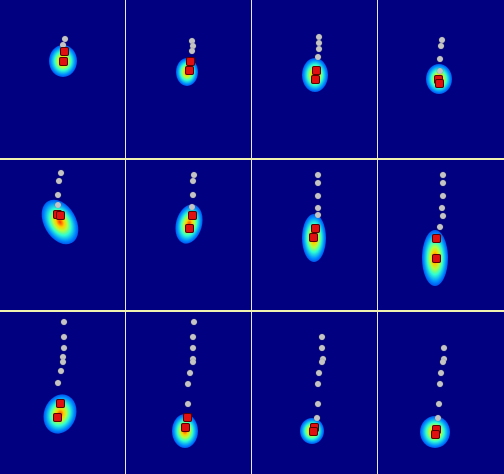  What do you see at coordinates (441, 79) in the screenshot?
I see `heatmap-panel-r1c4` at bounding box center [441, 79].